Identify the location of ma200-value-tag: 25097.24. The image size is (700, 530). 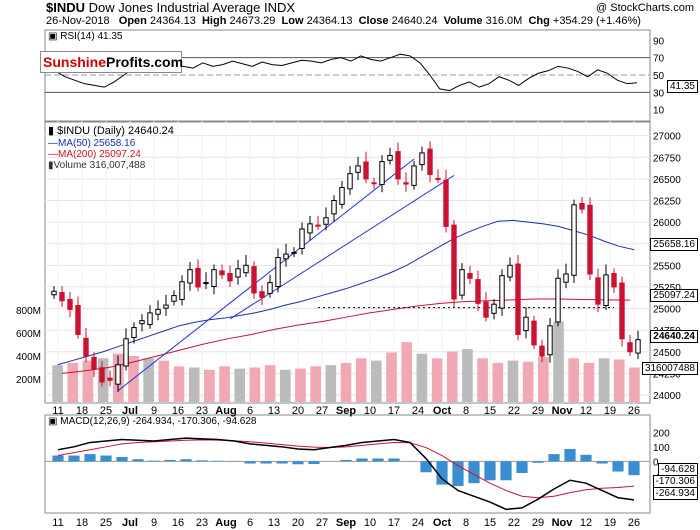
(674, 295).